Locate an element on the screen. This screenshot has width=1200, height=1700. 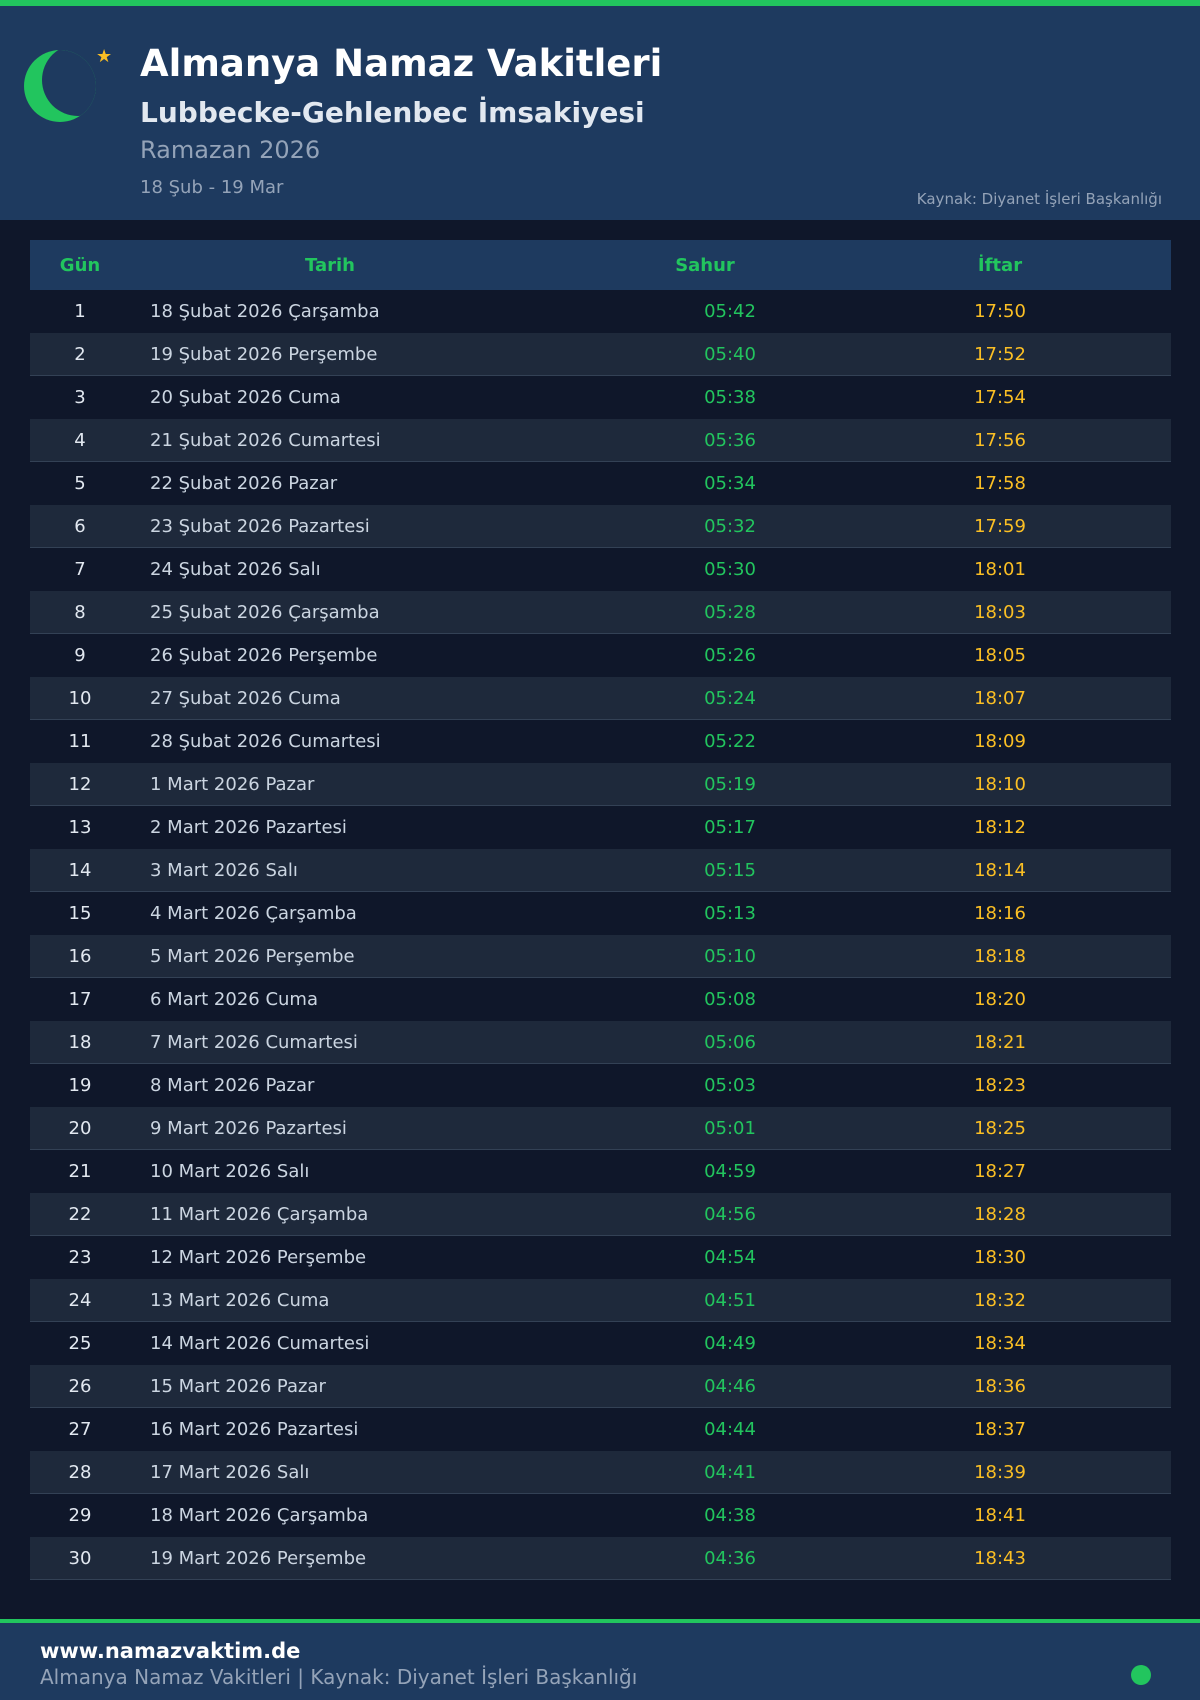
column-header-sahur: Sahur is located at coordinates (705, 265).